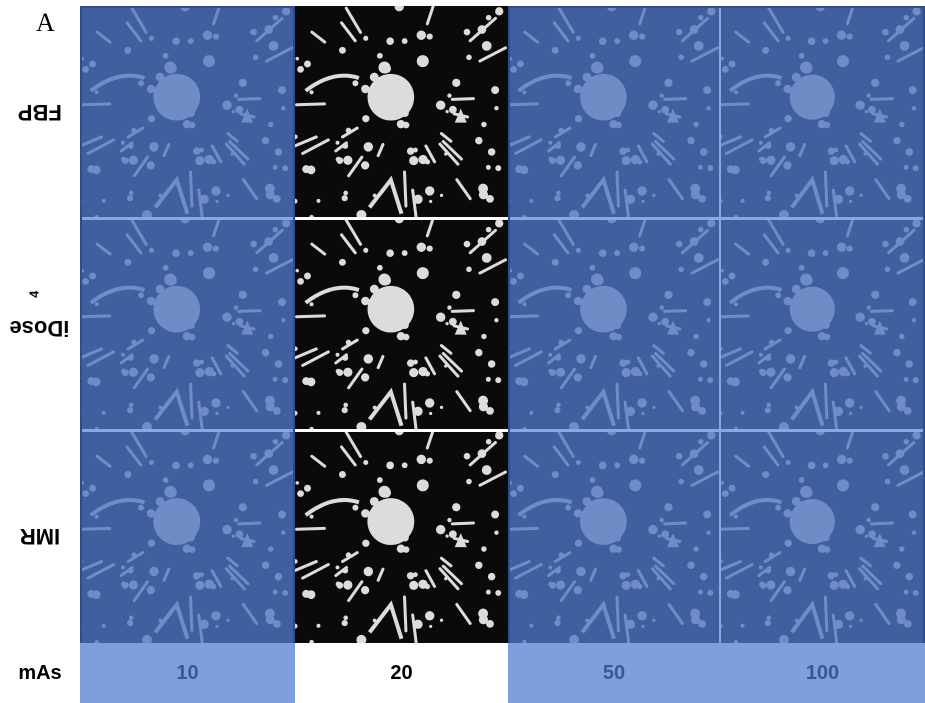 This screenshot has width=925, height=703. I want to click on row-label-idose: iDose 4, so click(40, 324).